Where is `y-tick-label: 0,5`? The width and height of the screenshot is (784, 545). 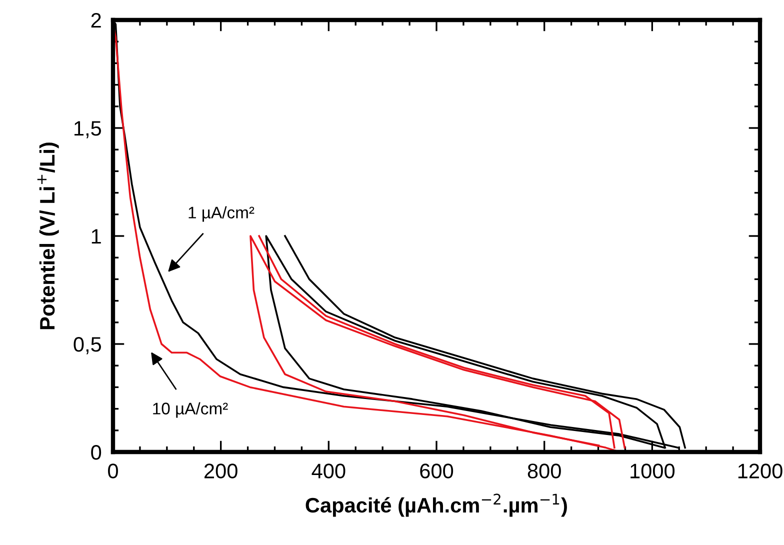 y-tick-label: 0,5 is located at coordinates (88, 345).